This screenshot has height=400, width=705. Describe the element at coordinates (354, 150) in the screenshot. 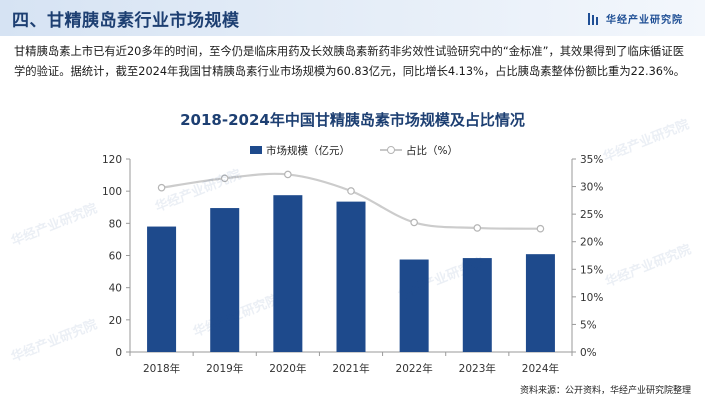

I see `chart-legend: 市场规模（亿元） 占比（%）` at that location.